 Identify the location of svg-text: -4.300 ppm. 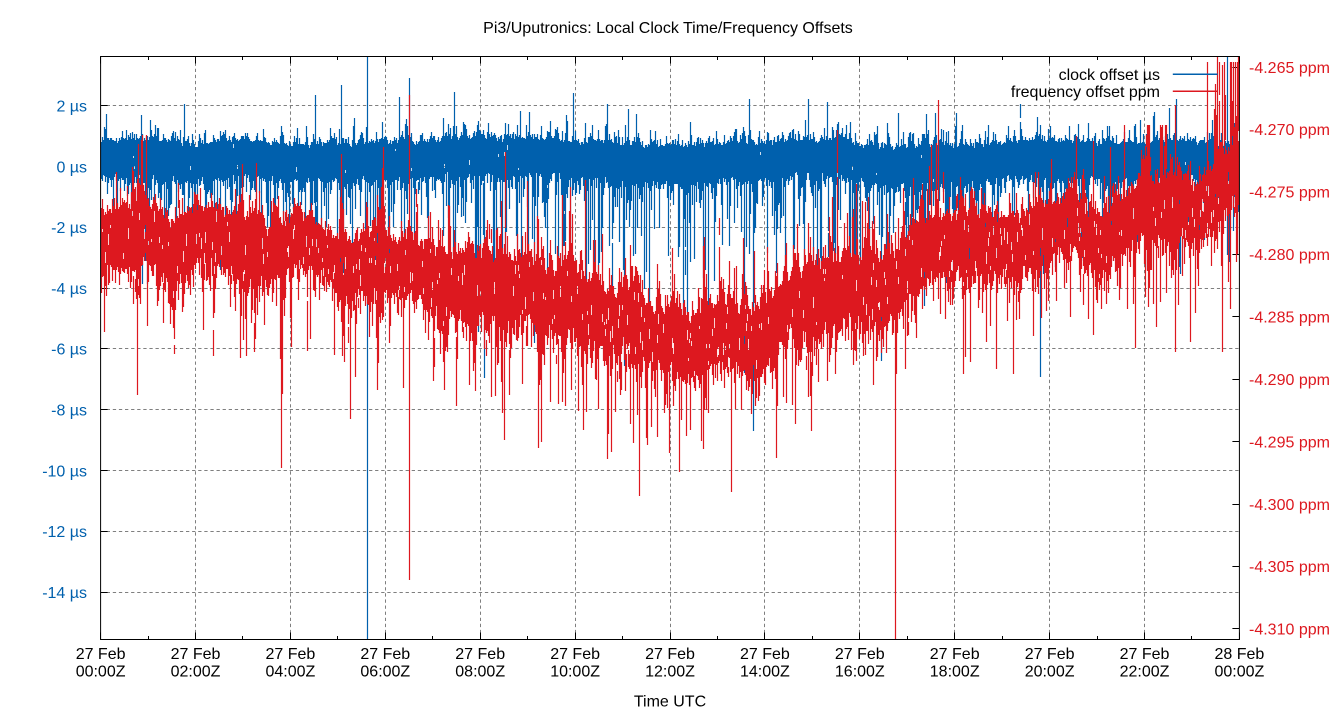
(1289, 505).